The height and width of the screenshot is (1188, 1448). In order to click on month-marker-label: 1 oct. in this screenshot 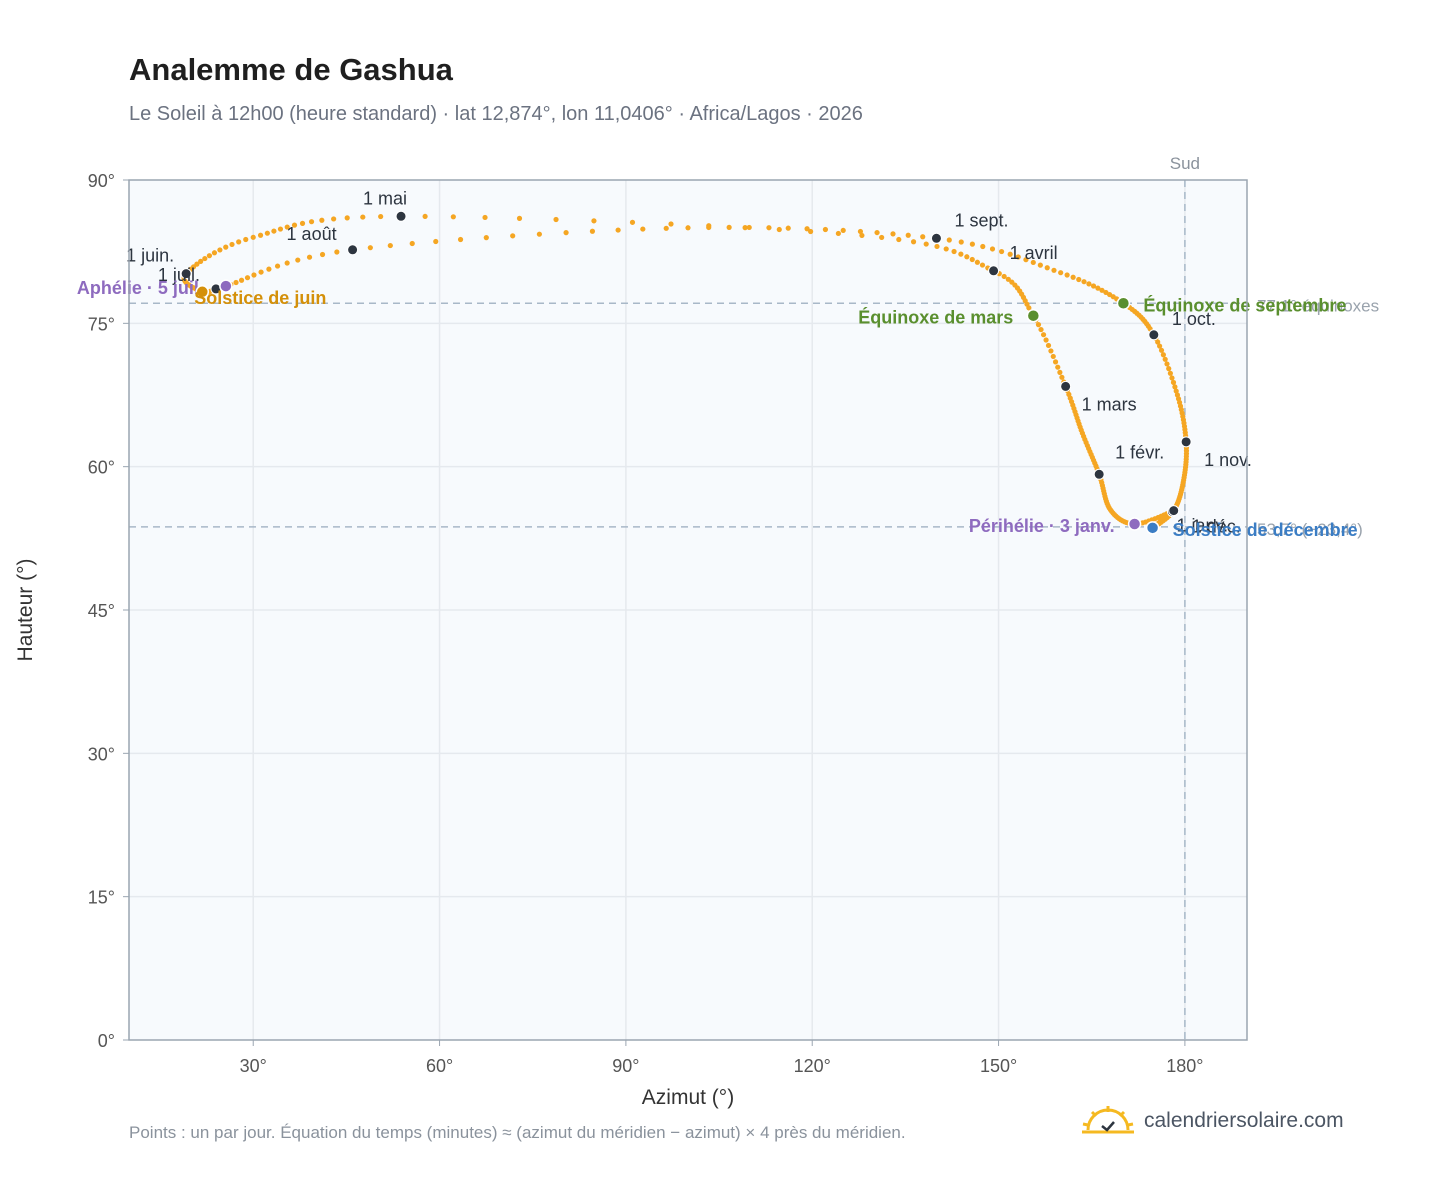, I will do `click(1194, 319)`.